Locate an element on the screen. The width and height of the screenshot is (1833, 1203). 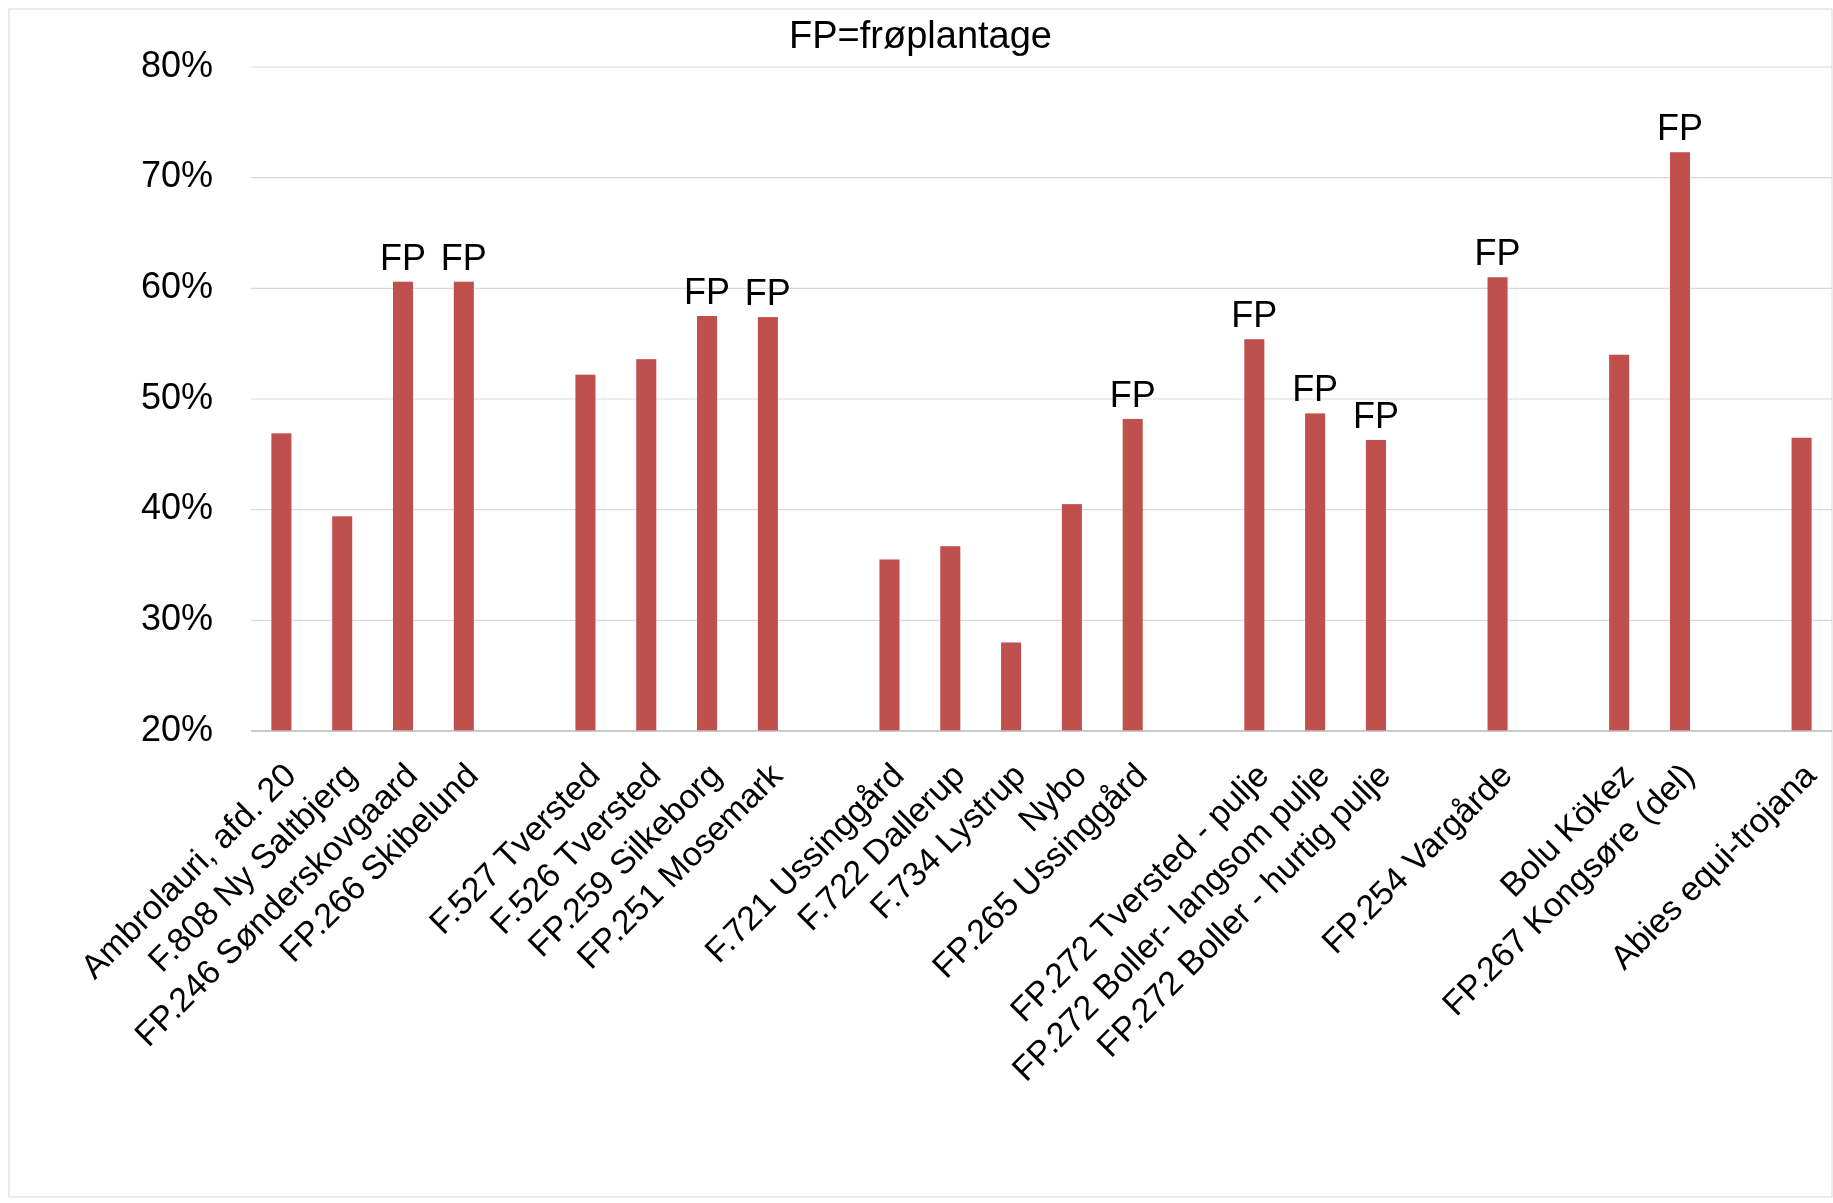
y-tick-label: 30% is located at coordinates (176, 617).